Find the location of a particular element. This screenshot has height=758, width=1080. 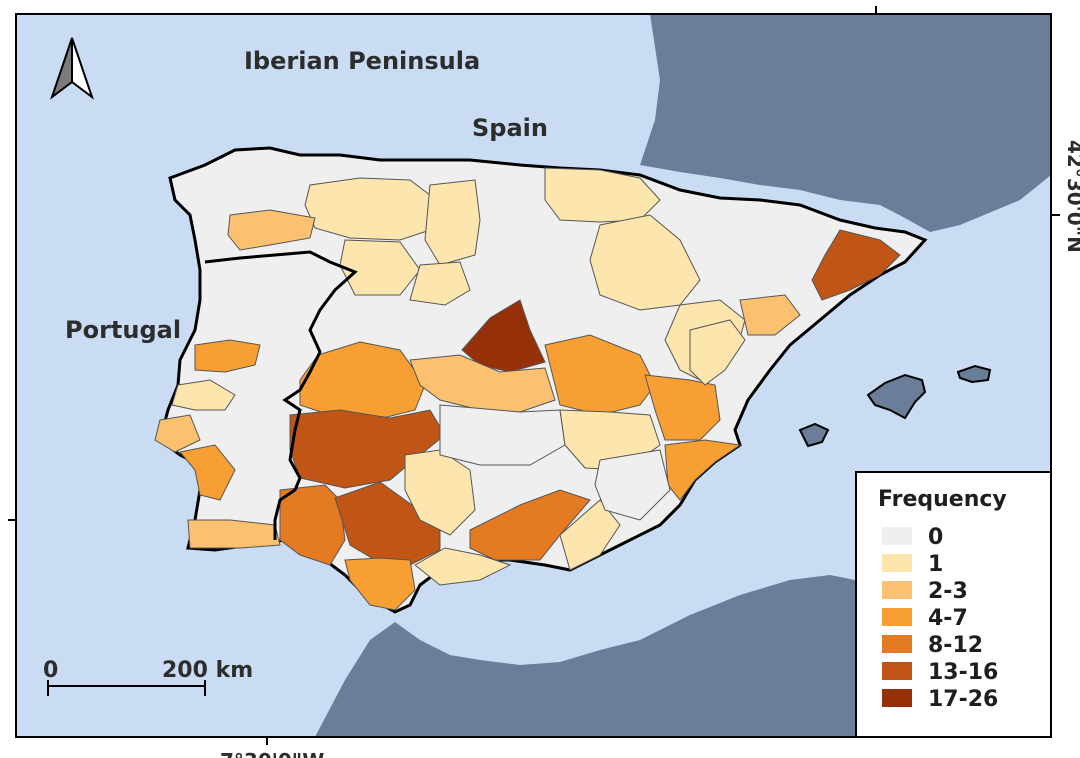

province-lisboa is located at coordinates (177, 433).